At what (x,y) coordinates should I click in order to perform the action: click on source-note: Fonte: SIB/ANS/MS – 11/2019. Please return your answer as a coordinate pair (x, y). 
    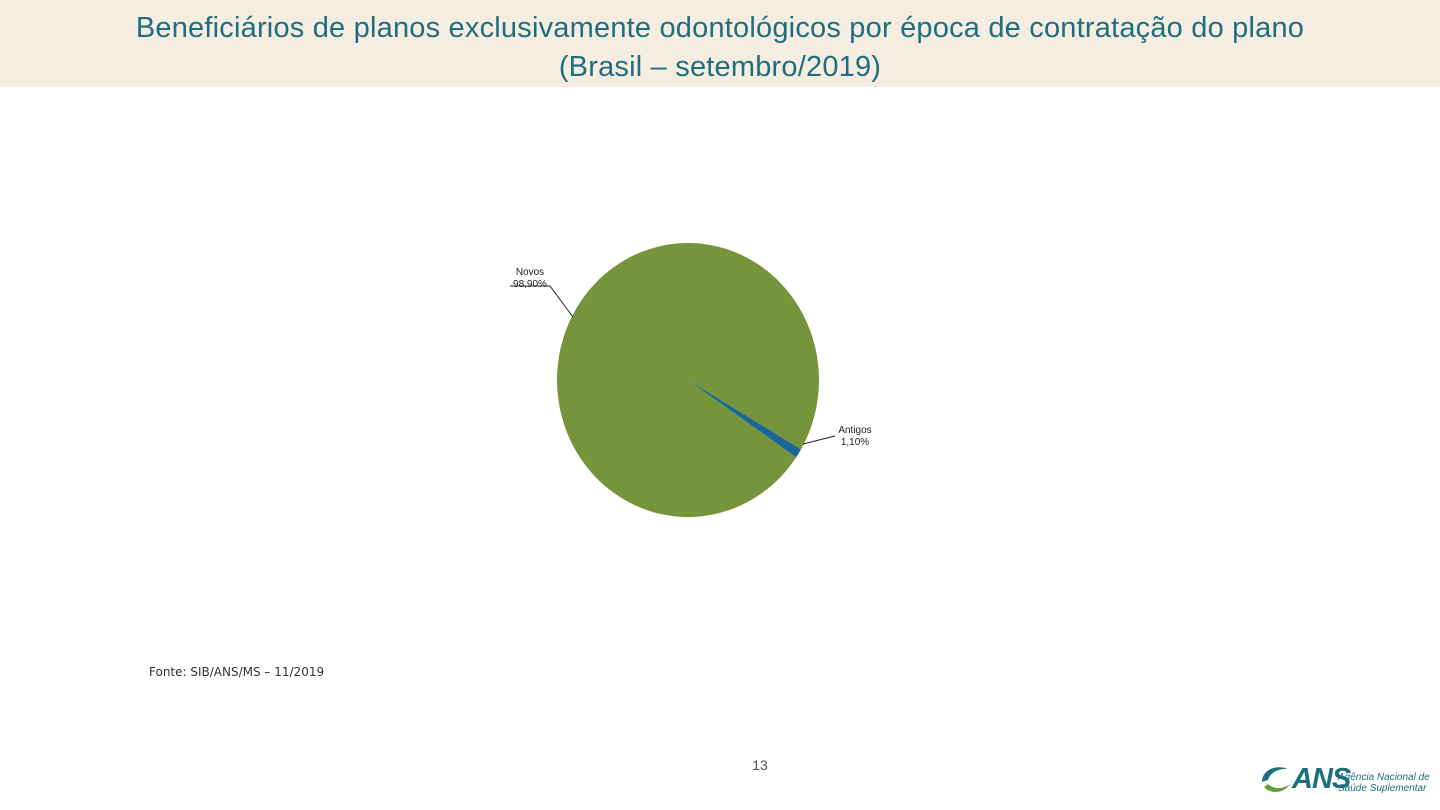
    Looking at the image, I should click on (237, 672).